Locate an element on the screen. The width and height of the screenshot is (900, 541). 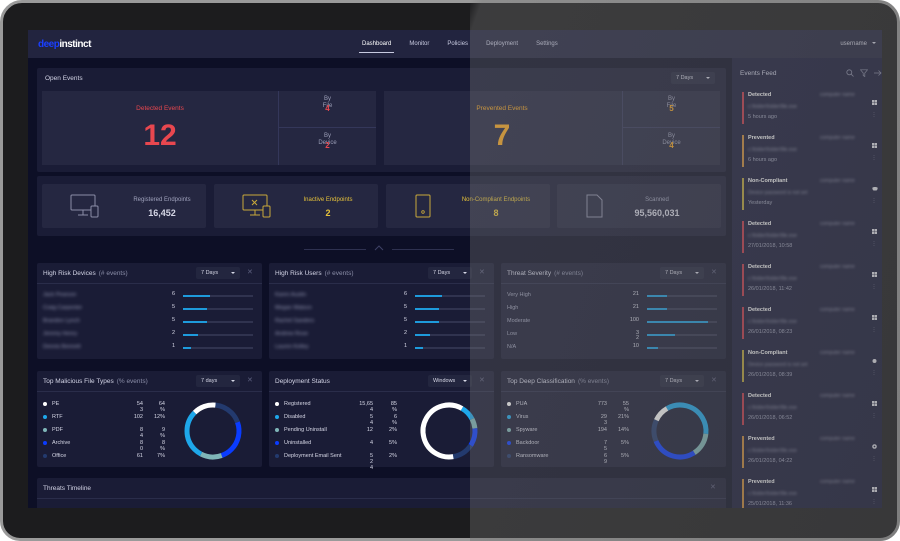
list-item: Karen Austin 6 is located at coordinates (380, 296).